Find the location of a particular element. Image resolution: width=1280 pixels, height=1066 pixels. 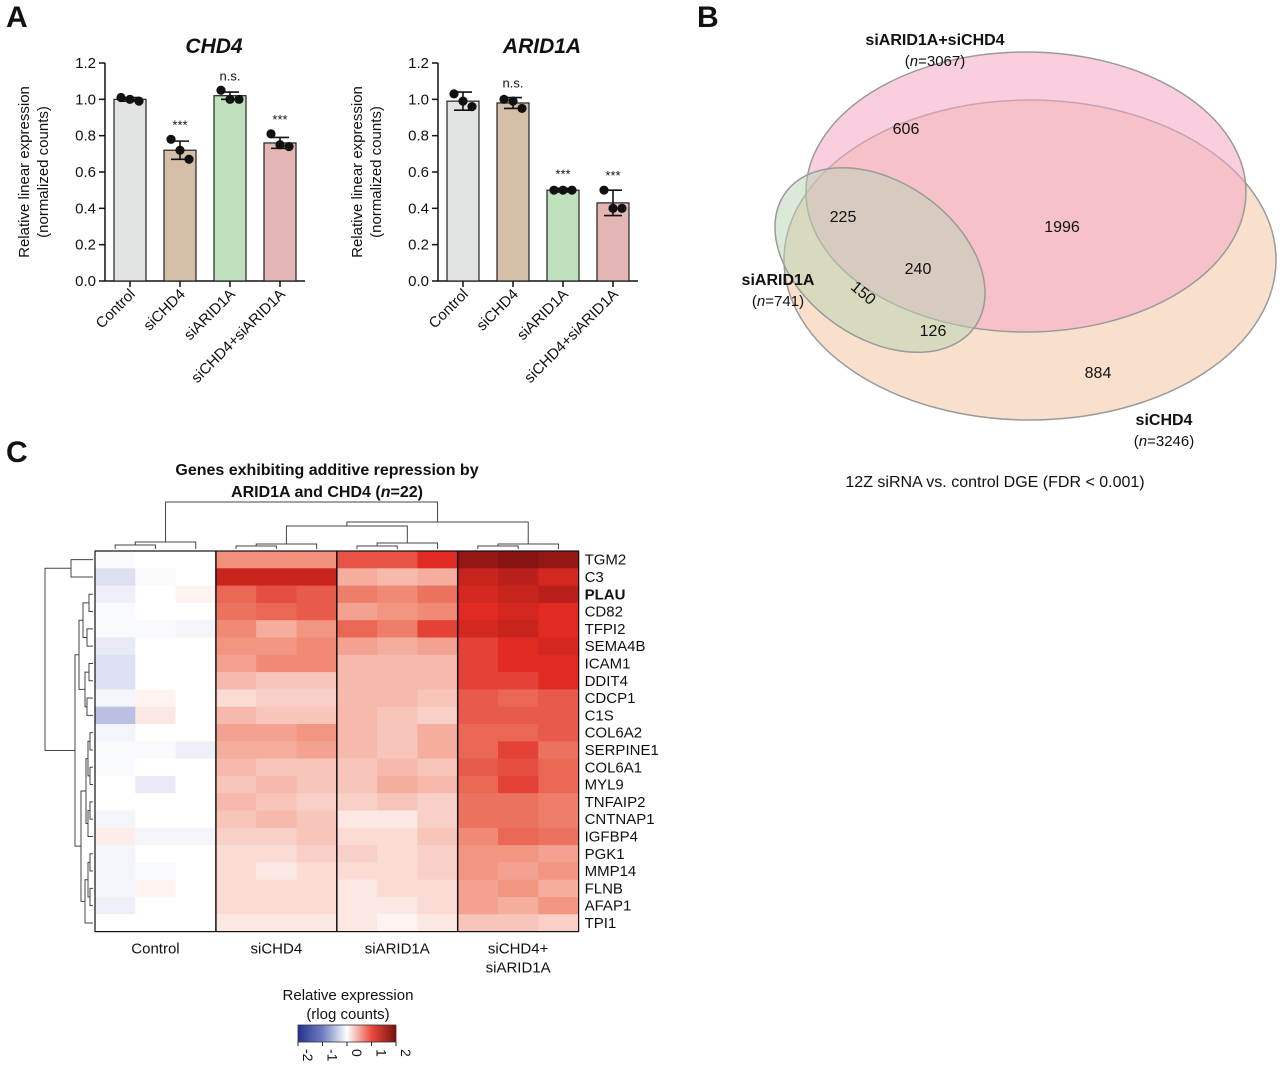

venn-region-chd4-only: 884 is located at coordinates (1098, 373).